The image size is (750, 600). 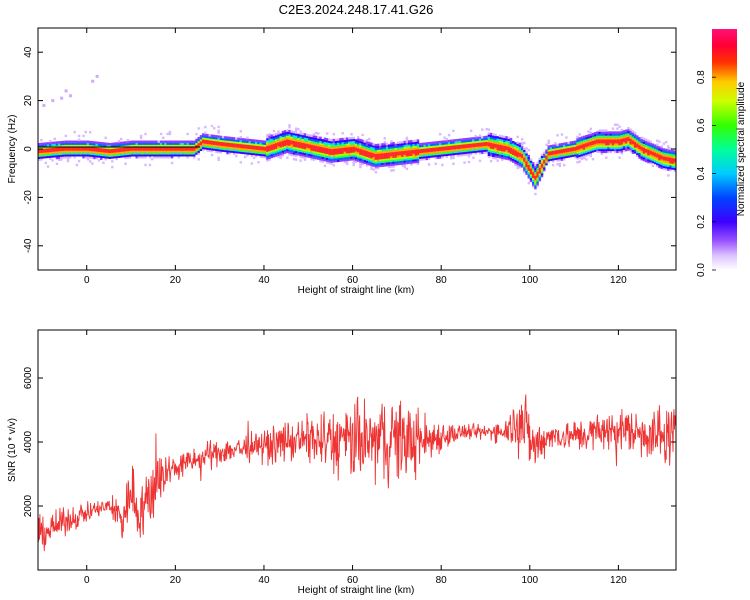 I want to click on x-tick-label: 0, so click(x=87, y=580).